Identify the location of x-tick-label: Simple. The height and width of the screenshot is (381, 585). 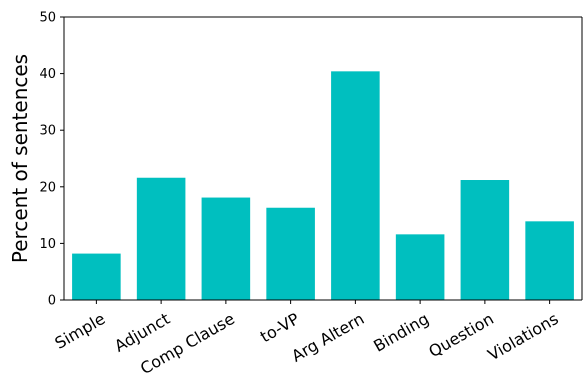
(80, 331).